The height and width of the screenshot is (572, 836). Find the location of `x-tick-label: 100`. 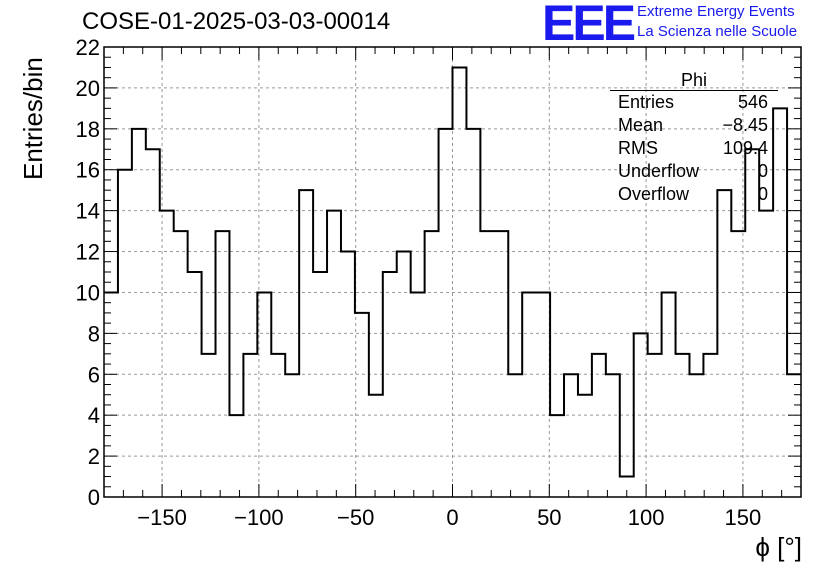

x-tick-label: 100 is located at coordinates (646, 517).